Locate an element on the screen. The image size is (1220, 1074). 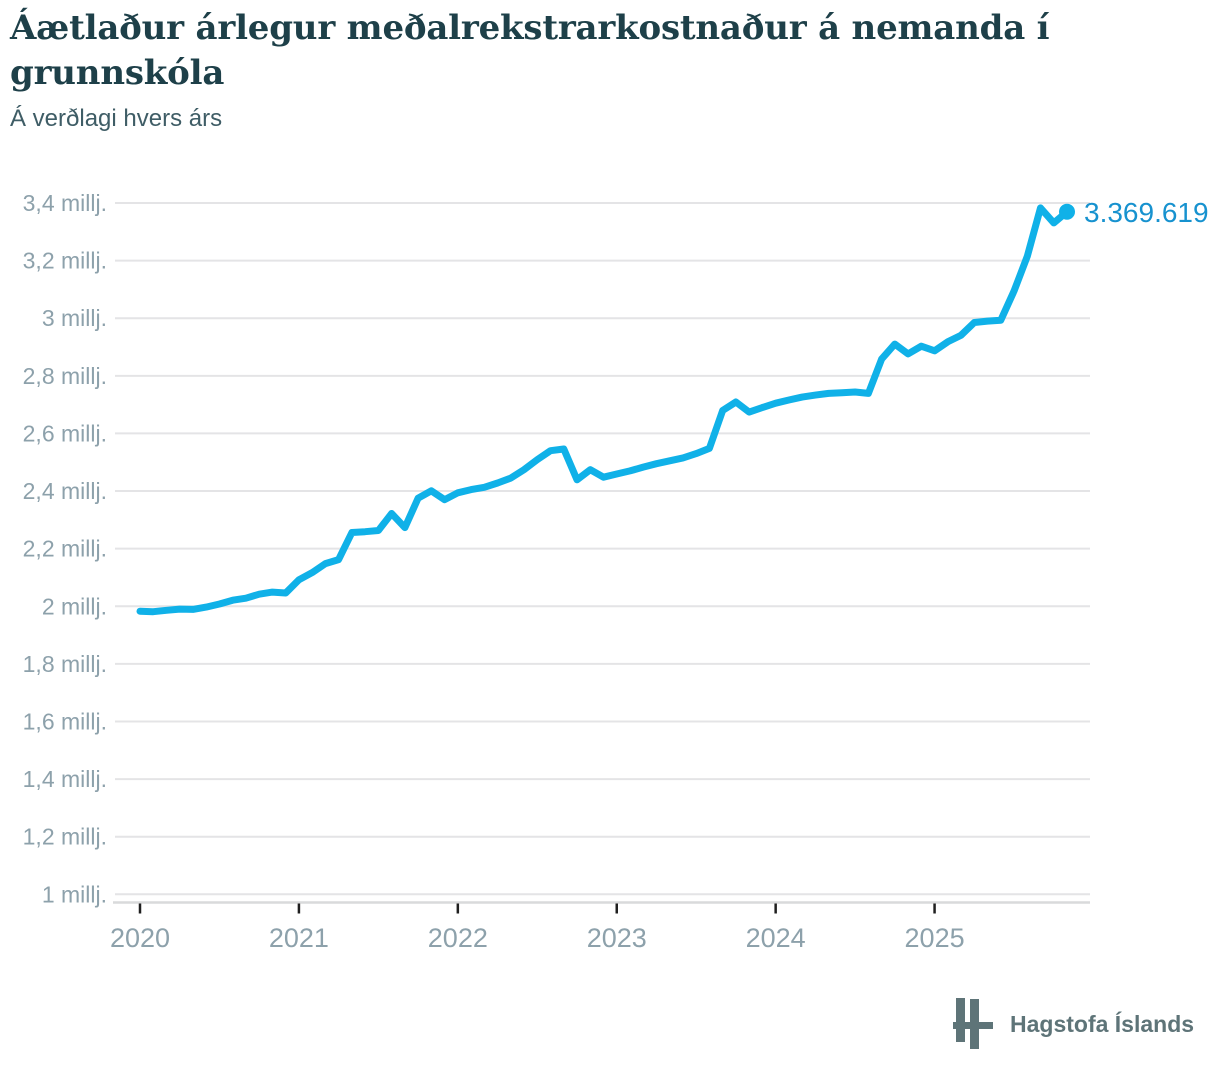
y-tick-label: 2 millj. is located at coordinates (74, 606).